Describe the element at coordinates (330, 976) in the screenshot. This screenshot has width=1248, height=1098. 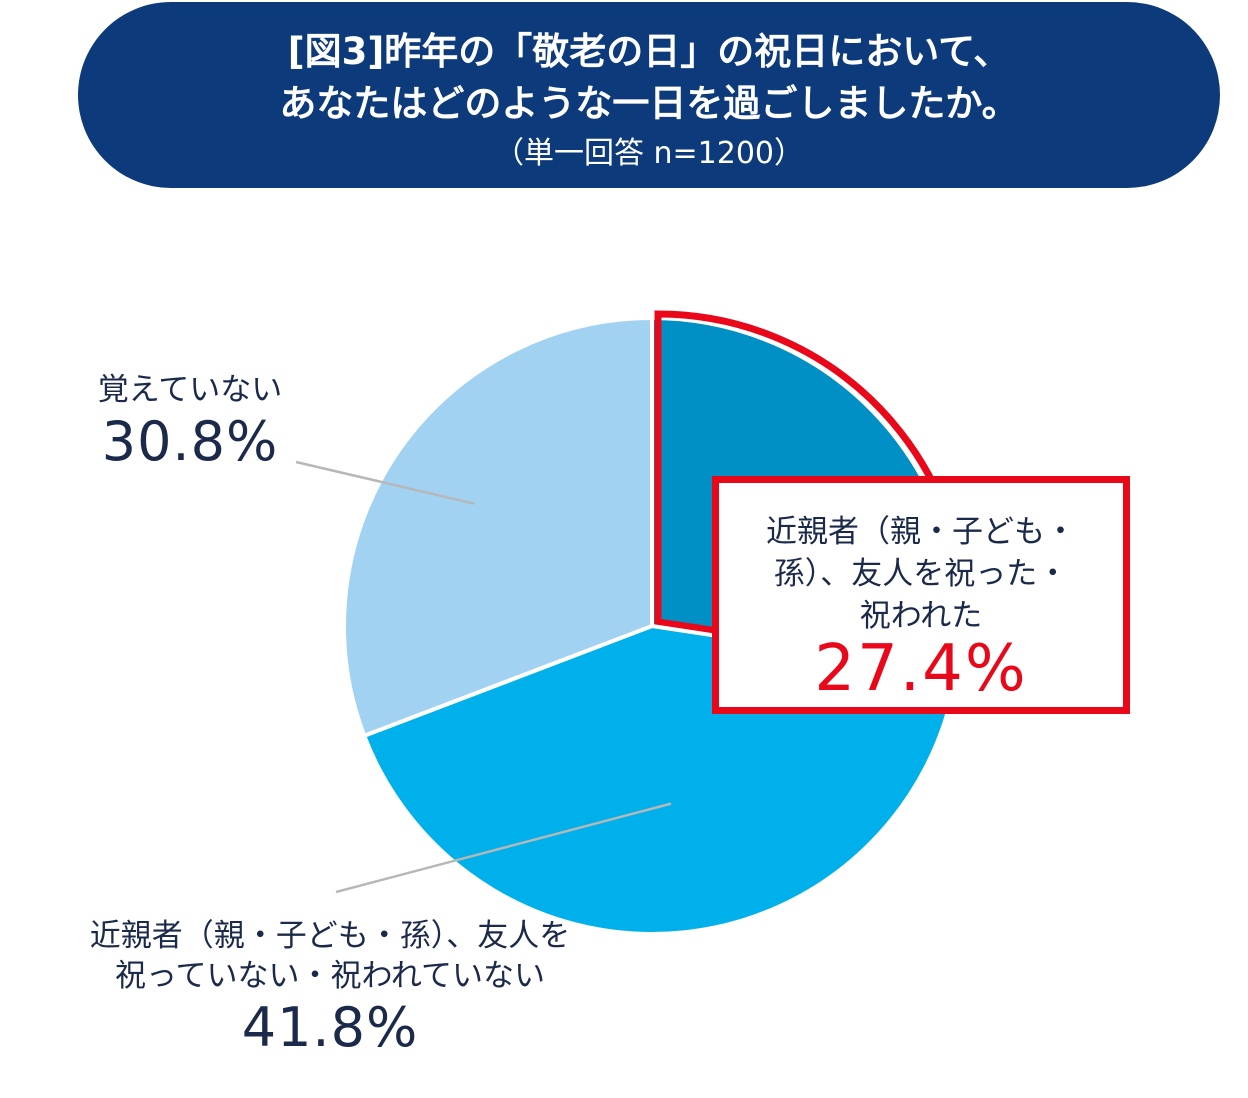
I see `label-not-celebrated-line2: 祝っていない・祝われていない` at that location.